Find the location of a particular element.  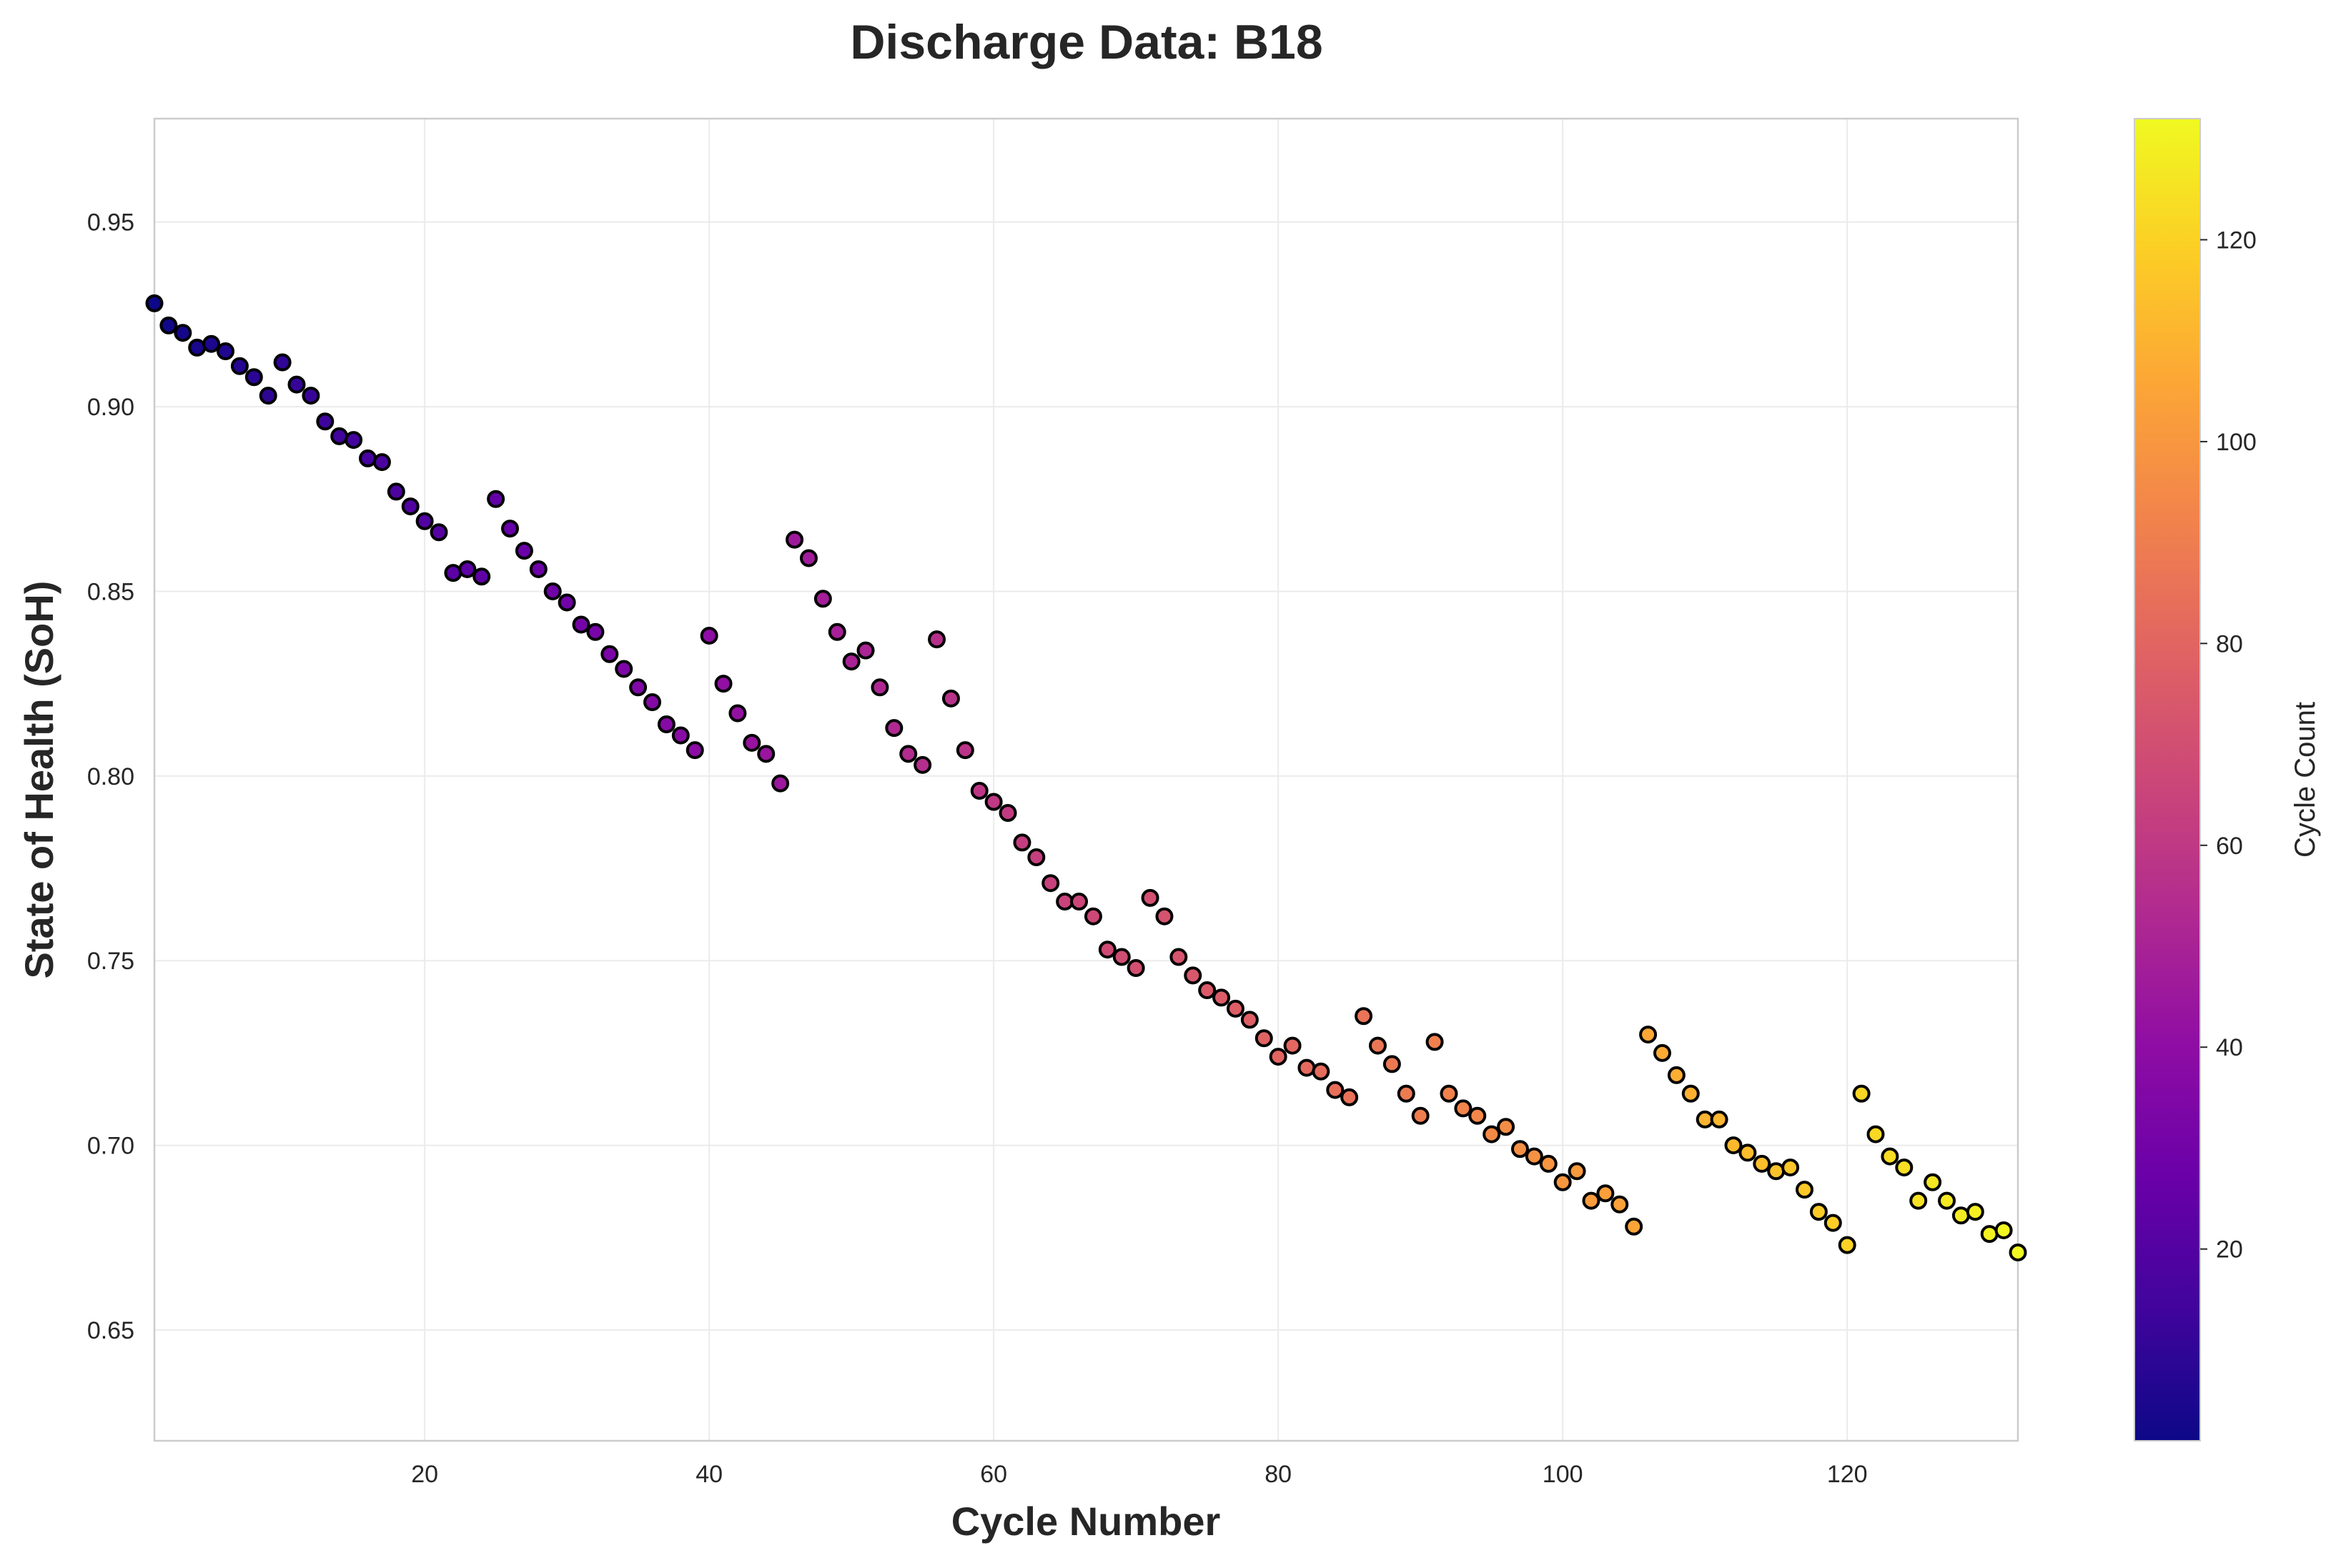

x-tick-label: 120 is located at coordinates (1847, 1474).